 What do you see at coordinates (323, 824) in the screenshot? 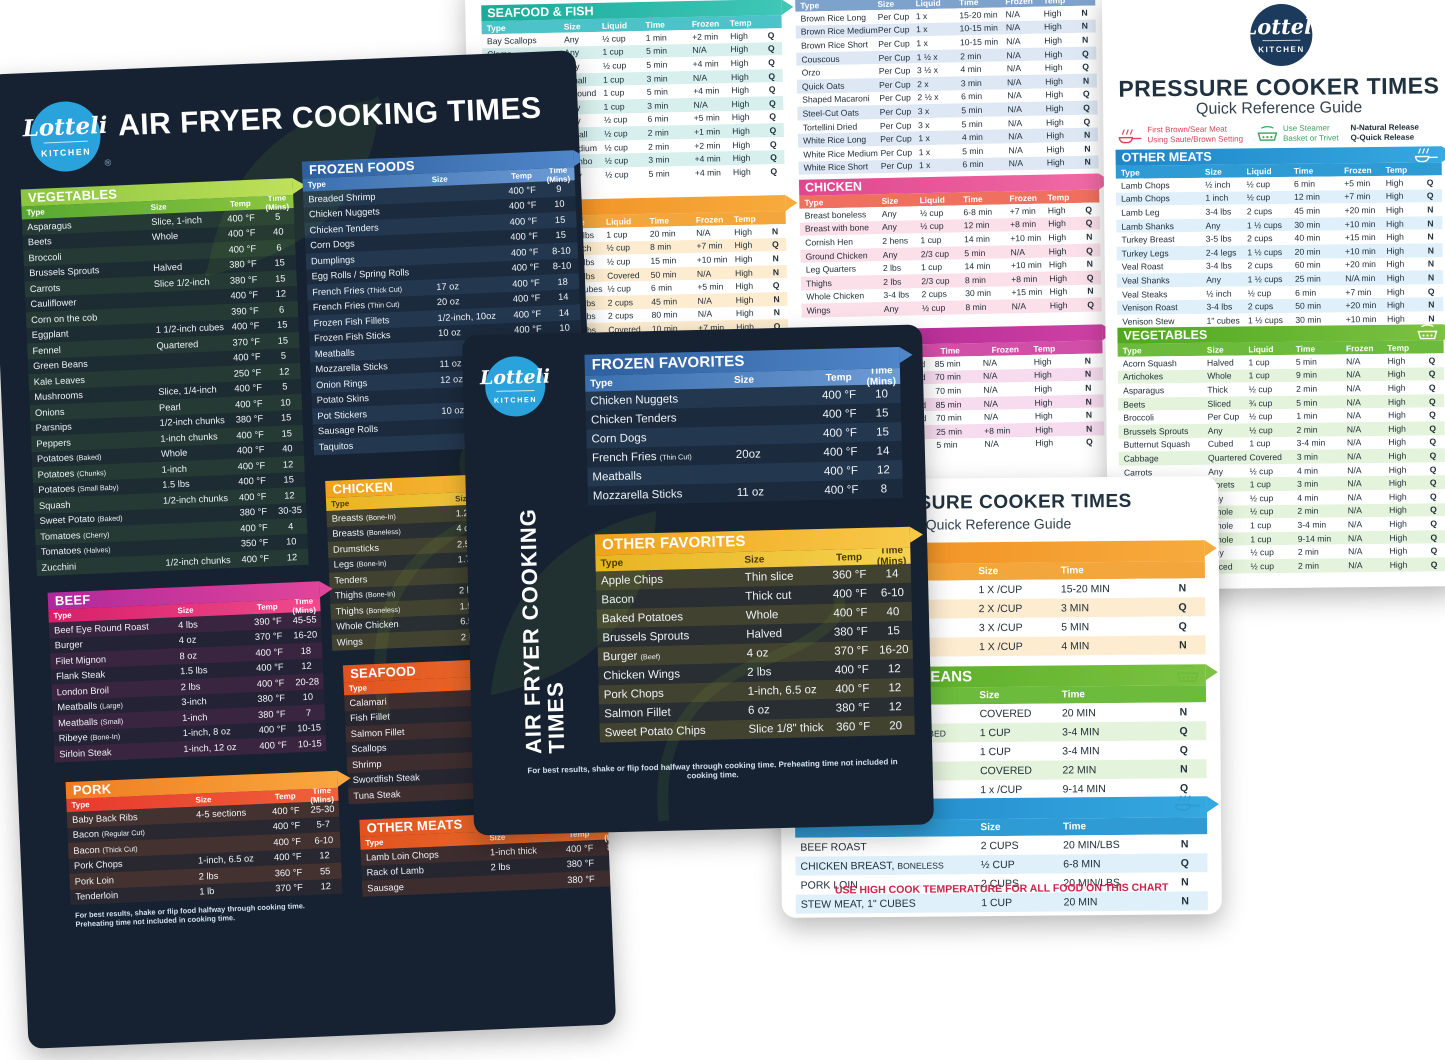
I see `cell: 5-7` at bounding box center [323, 824].